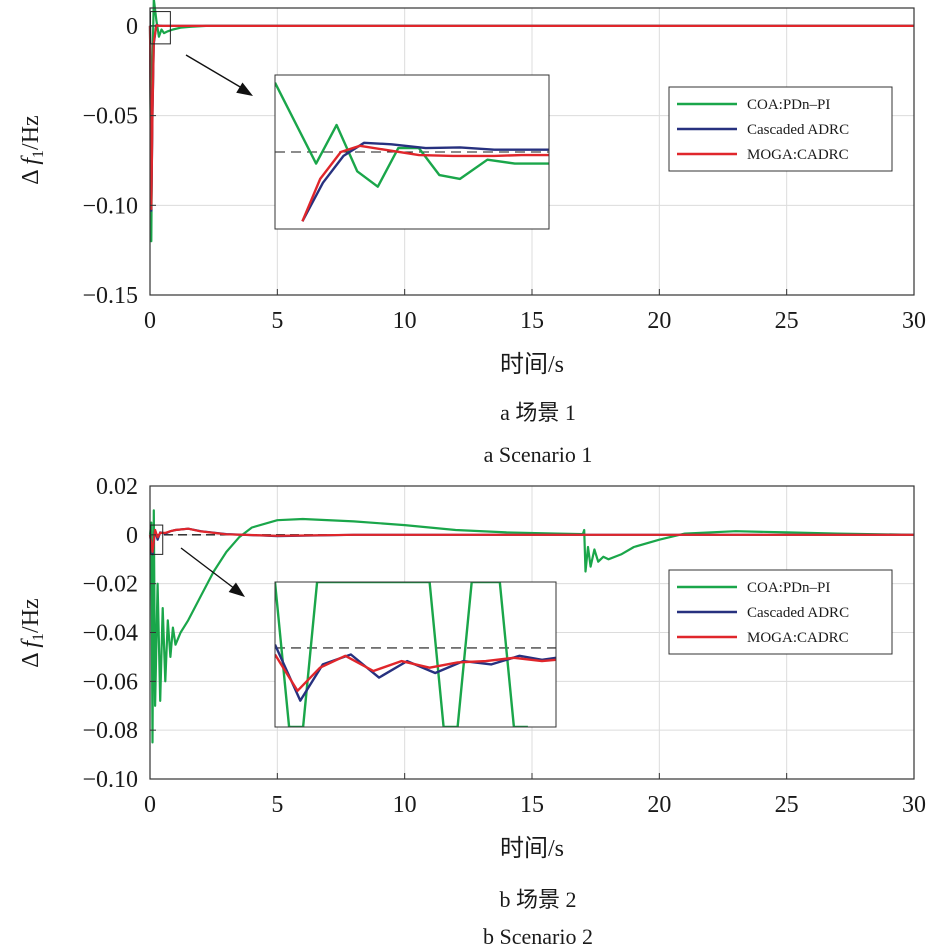  Describe the element at coordinates (110, 585) in the screenshot. I see `y-tick-label: −0.02` at that location.